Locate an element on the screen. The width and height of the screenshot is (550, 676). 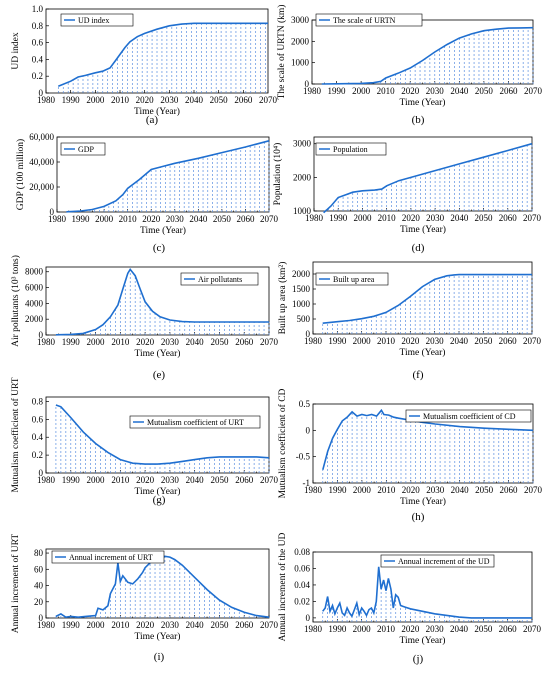
y-tick-label: 40 is located at coordinates (39, 586).